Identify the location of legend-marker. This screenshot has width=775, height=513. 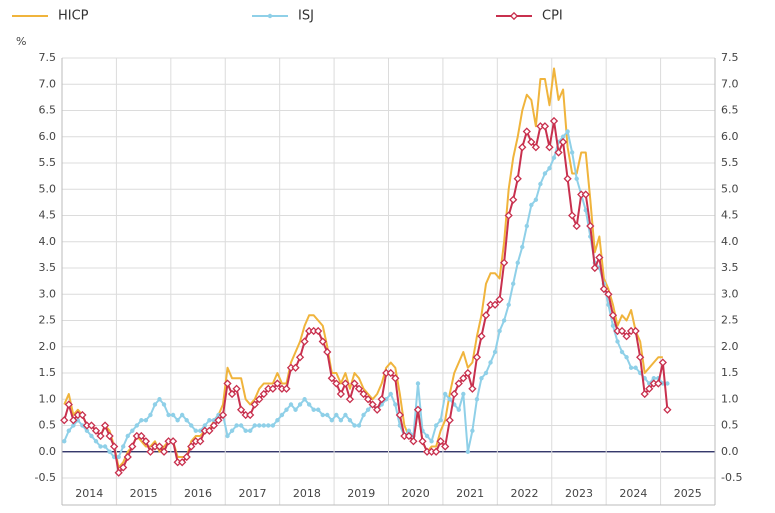
(270, 16).